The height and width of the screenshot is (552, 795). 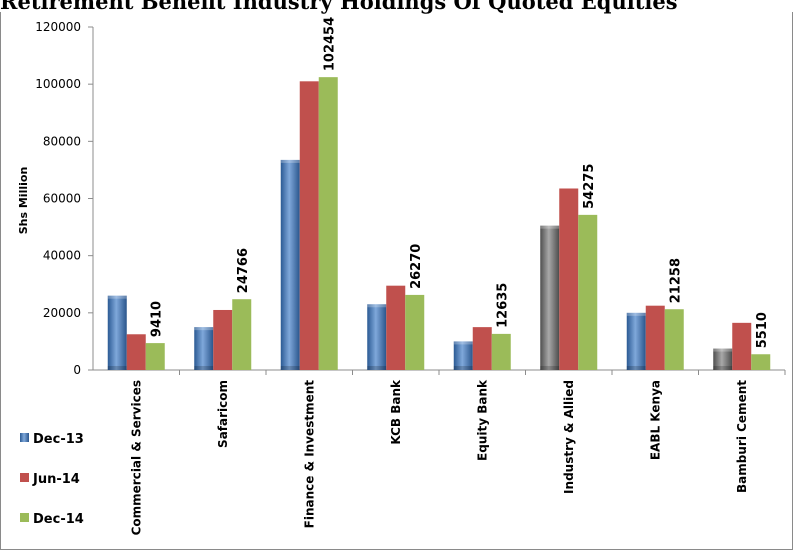 I want to click on data-label: 26270, so click(x=416, y=266).